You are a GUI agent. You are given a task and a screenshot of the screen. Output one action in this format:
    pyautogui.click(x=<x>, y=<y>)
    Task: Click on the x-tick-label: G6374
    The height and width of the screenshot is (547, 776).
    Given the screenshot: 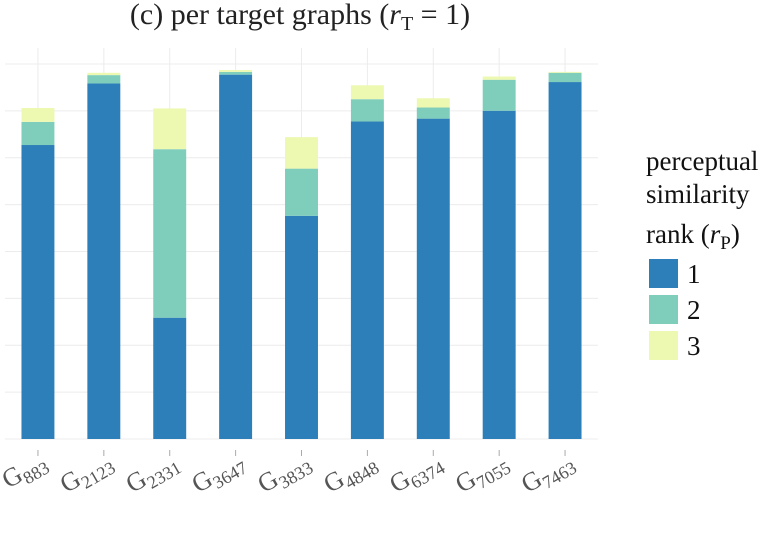 What is the action you would take?
    pyautogui.click(x=416, y=474)
    